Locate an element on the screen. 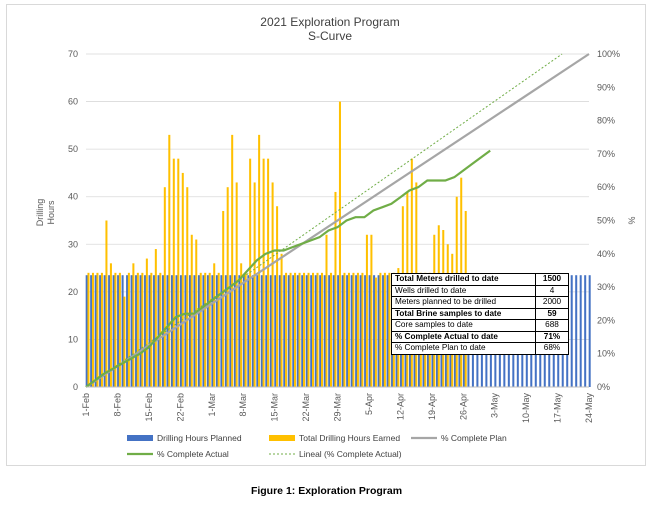 The image size is (653, 506). summary-label: Total Meters drilled to date is located at coordinates (463, 279).